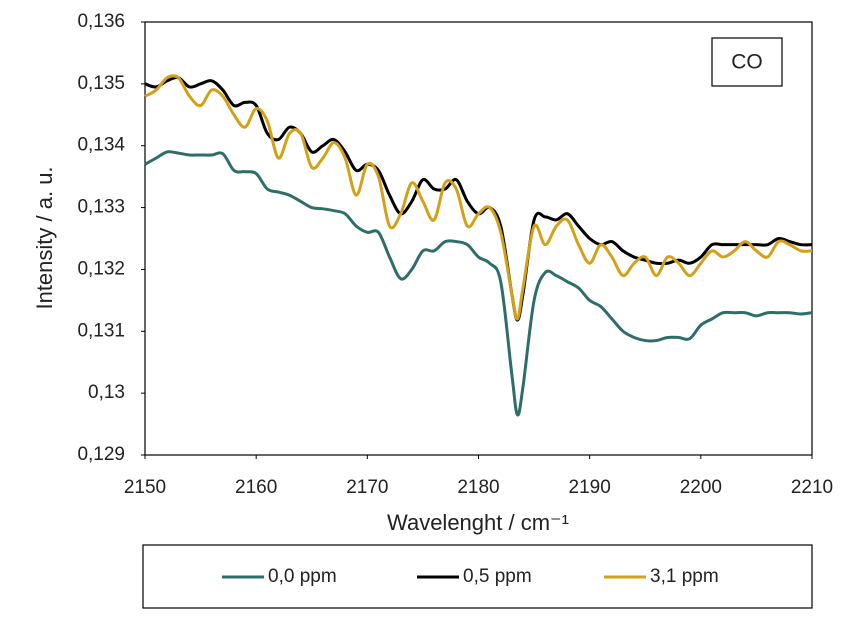 The width and height of the screenshot is (850, 627). Describe the element at coordinates (256, 487) in the screenshot. I see `x-tick-label: 2160` at that location.